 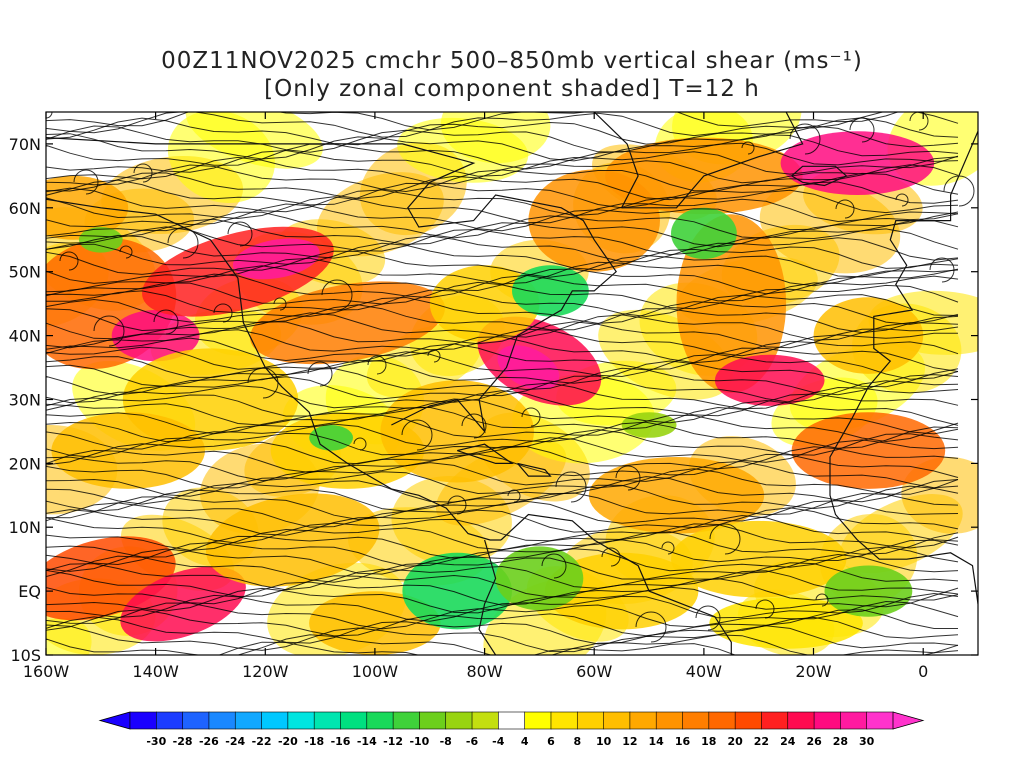 What do you see at coordinates (551, 741) in the screenshot?
I see `colorbar-tick-label: 6` at bounding box center [551, 741].